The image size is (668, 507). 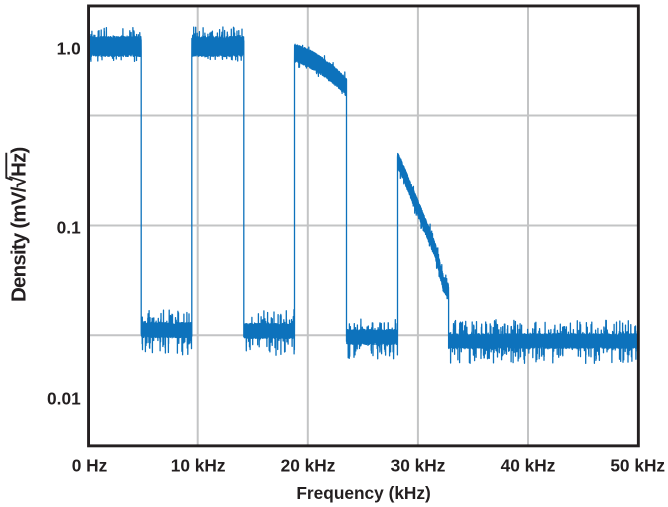 I want to click on svg-text: 50 kHz, so click(x=637, y=466).